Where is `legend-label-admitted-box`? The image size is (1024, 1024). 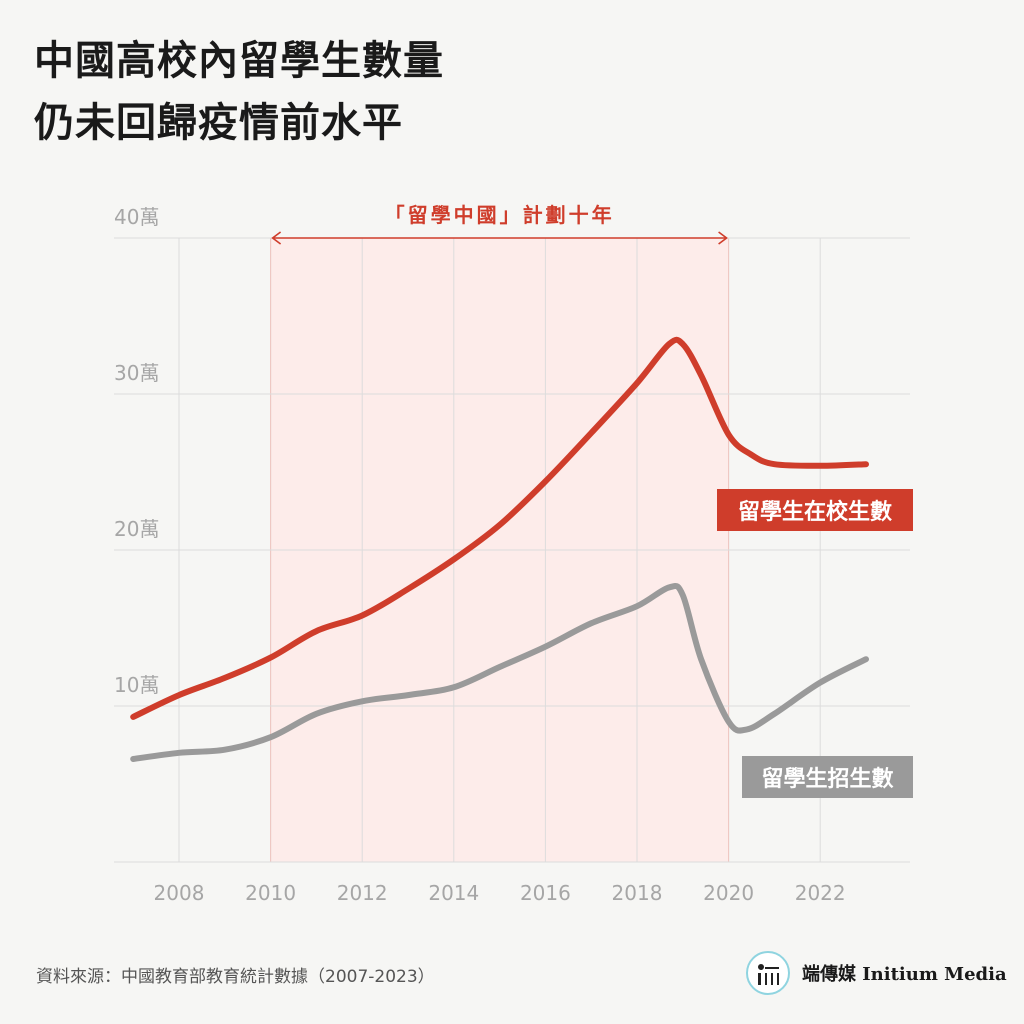
legend-label-admitted-box is located at coordinates (827, 777).